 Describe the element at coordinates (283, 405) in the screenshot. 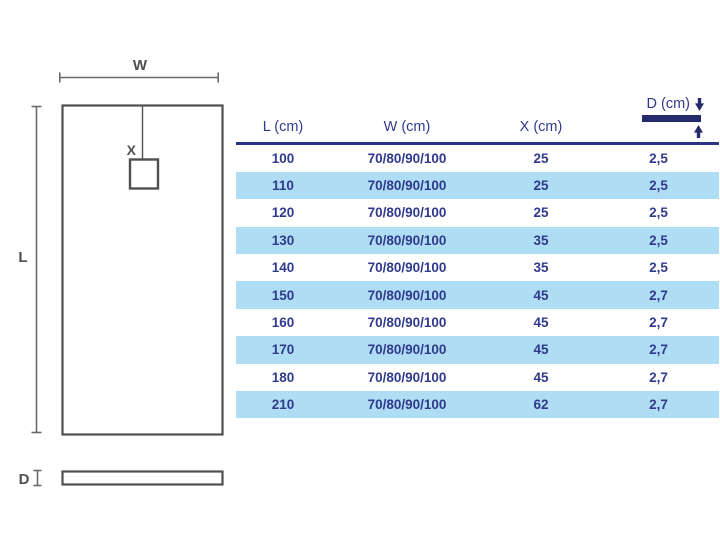

I see `cell-length: 210` at that location.